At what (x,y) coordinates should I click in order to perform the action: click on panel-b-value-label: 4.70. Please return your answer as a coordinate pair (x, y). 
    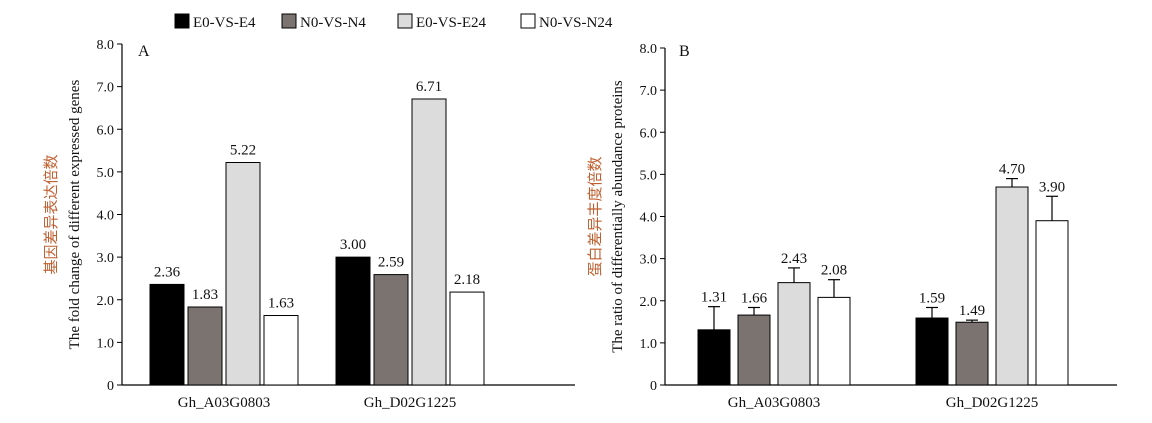
    Looking at the image, I should click on (1012, 170).